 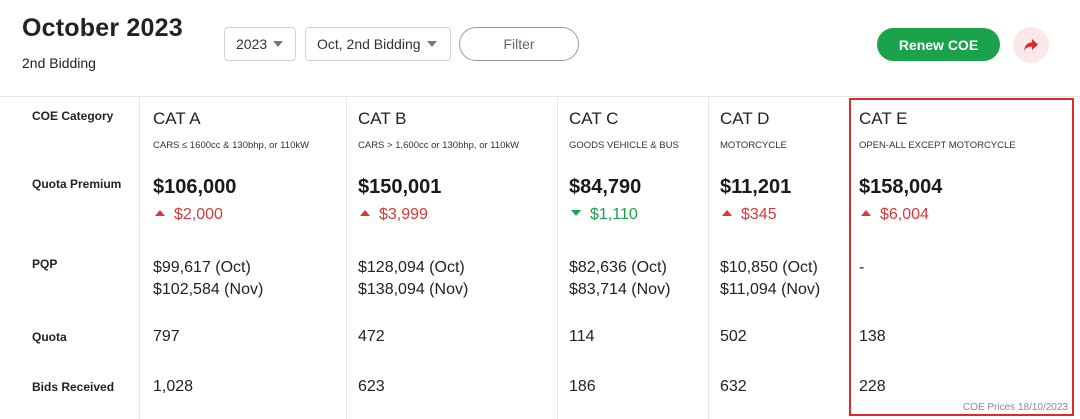 What do you see at coordinates (937, 145) in the screenshot?
I see `category-description: OPEN-ALL EXCEPT MOTORCYCLE` at bounding box center [937, 145].